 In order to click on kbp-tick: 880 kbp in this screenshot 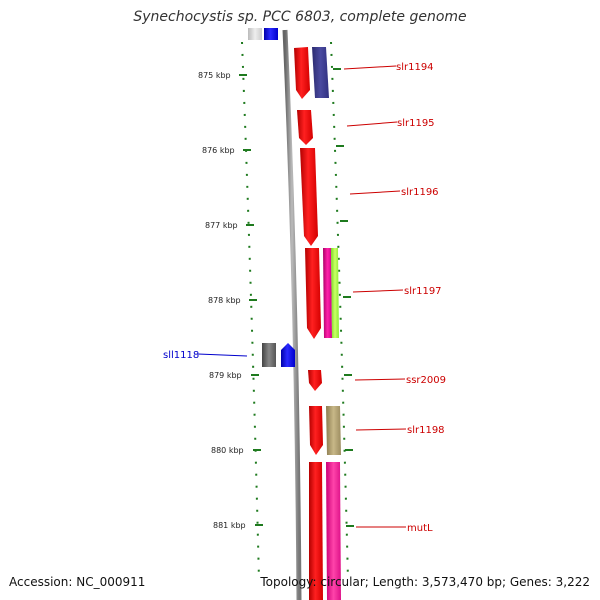, I will do `click(236, 450)`.